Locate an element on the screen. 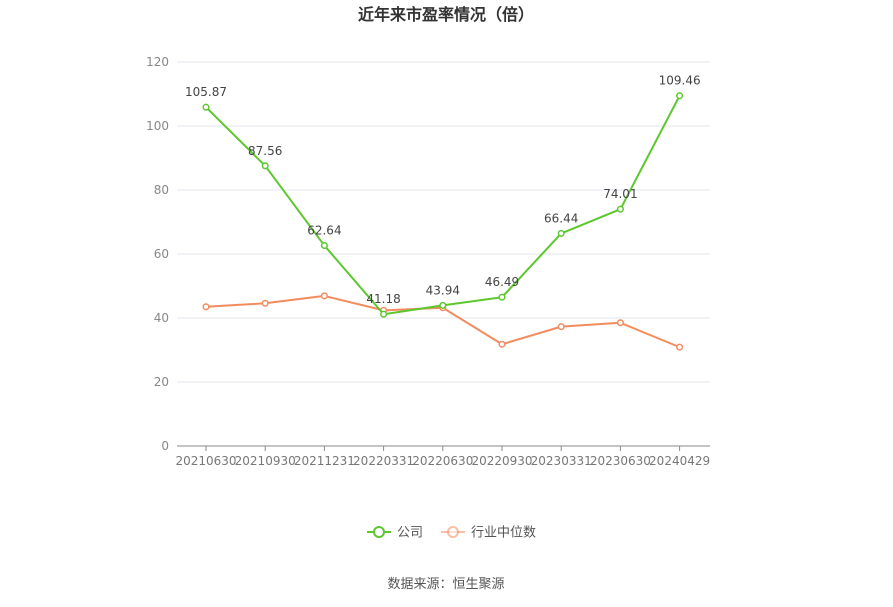  data-source-note: 数据来源：恒生聚源 is located at coordinates (445, 584).